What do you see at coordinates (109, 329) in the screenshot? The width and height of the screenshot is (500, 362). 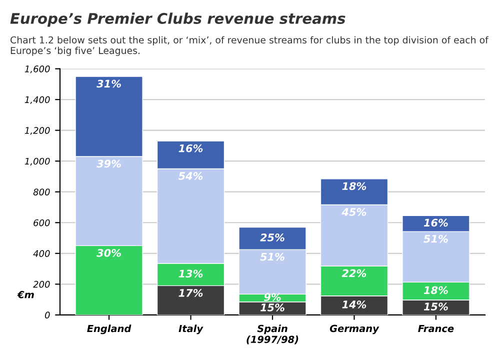 I see `x-tick-label: England` at bounding box center [109, 329].